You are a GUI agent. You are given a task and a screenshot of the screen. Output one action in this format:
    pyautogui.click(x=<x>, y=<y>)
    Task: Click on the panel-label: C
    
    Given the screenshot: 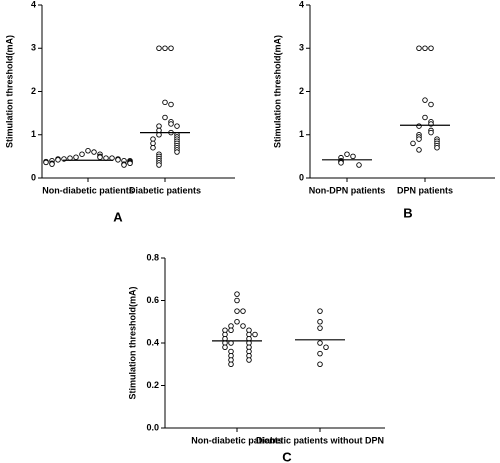 What is the action you would take?
    pyautogui.click(x=287, y=456)
    